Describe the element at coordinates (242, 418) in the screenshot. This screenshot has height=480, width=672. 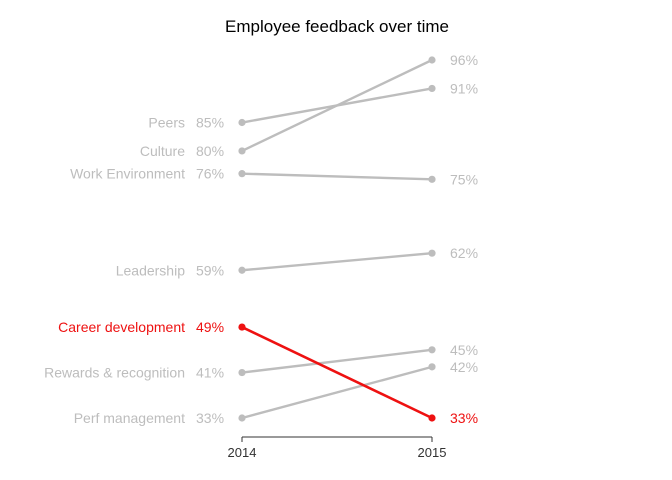
I see `point-perf-management-2014` at that location.